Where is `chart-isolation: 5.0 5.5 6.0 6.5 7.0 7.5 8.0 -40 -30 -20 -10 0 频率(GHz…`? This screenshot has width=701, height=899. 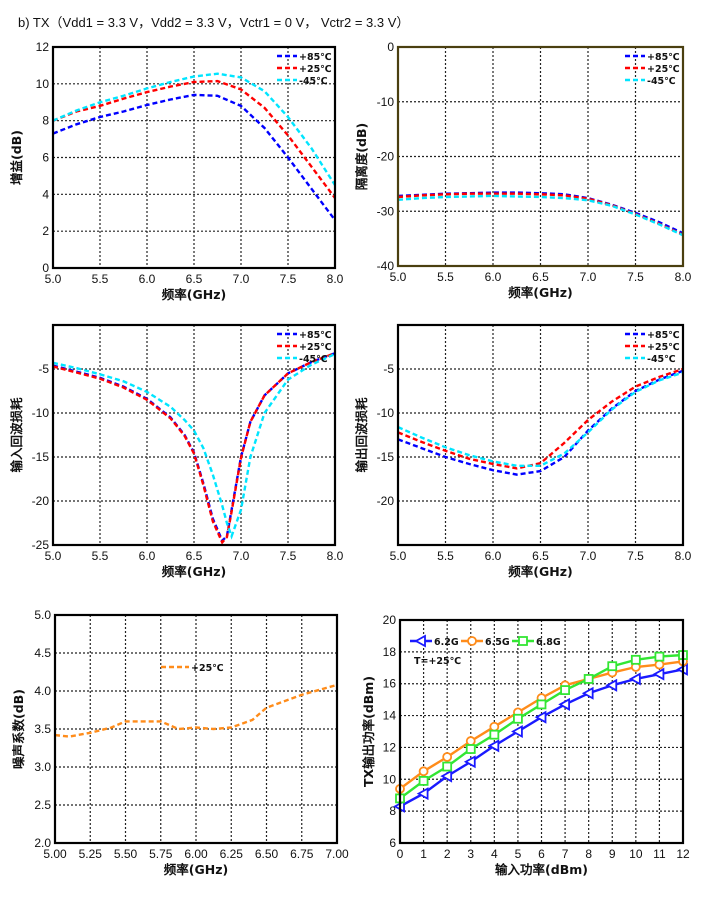
chart-isolation: 5.0 5.5 6.0 6.5 7.0 7.5 8.0 -40 -30 -20 -10 0 频率(GHz… is located at coordinates (523, 170).